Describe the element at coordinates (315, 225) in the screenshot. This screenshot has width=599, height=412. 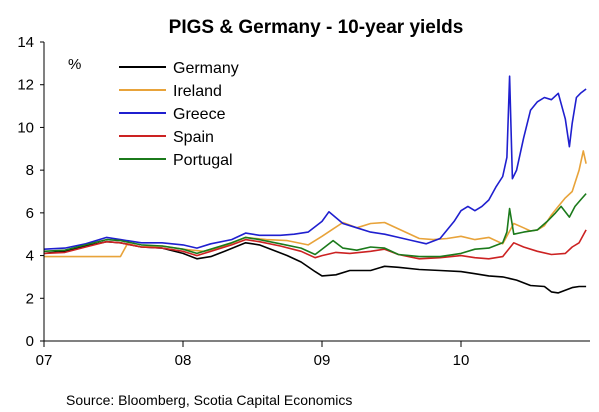
I see `series-line-portugal` at that location.